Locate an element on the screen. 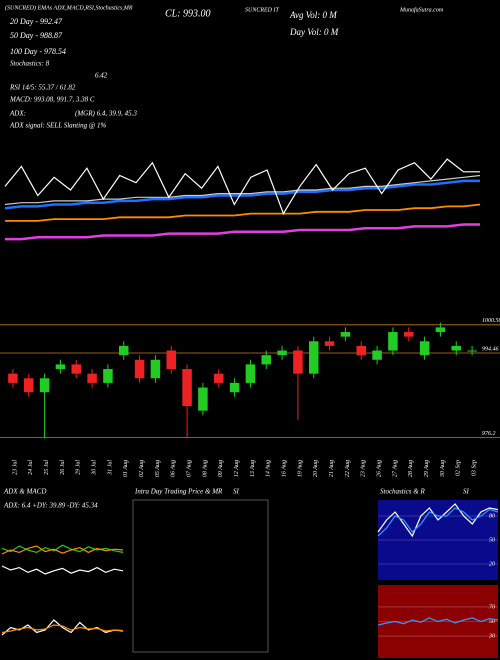  annotation: RSI 14/5: 55.37 / 61.82 is located at coordinates (42, 88).